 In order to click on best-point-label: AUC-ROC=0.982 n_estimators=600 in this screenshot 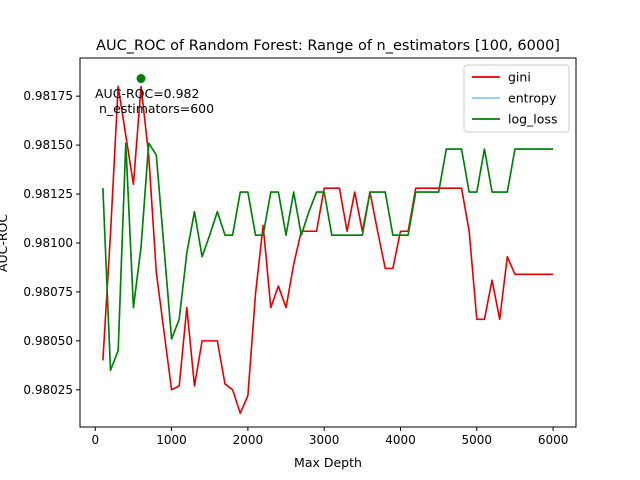, I will do `click(154, 101)`.